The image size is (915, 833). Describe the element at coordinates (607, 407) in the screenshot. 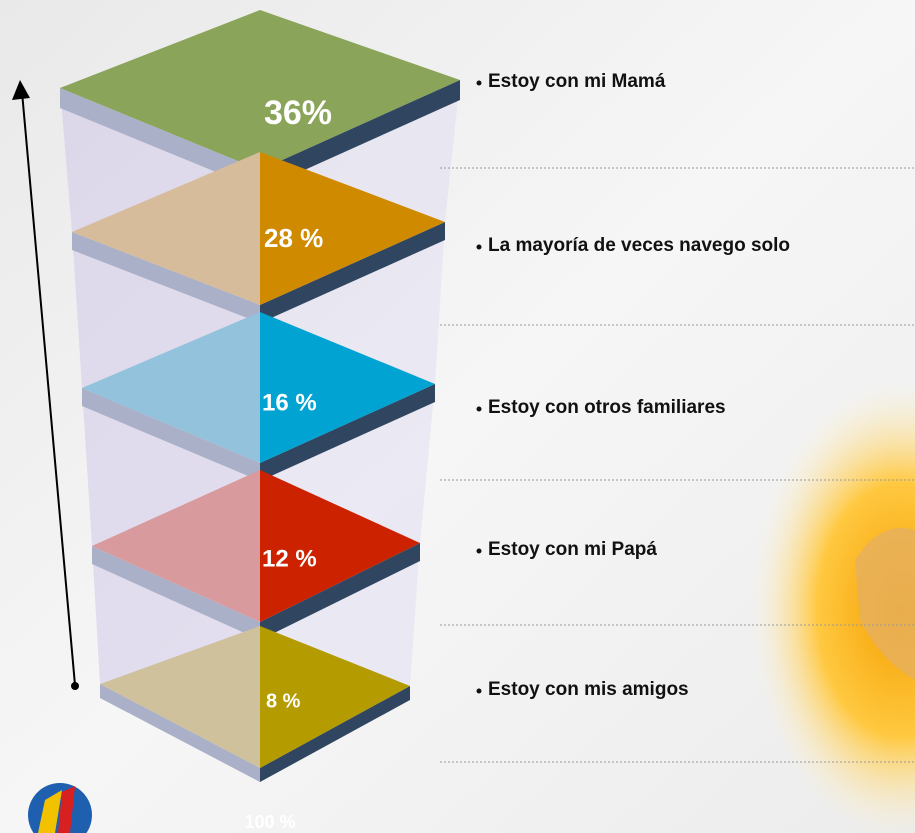

I see `item-label: Estoy con otros familiares` at that location.